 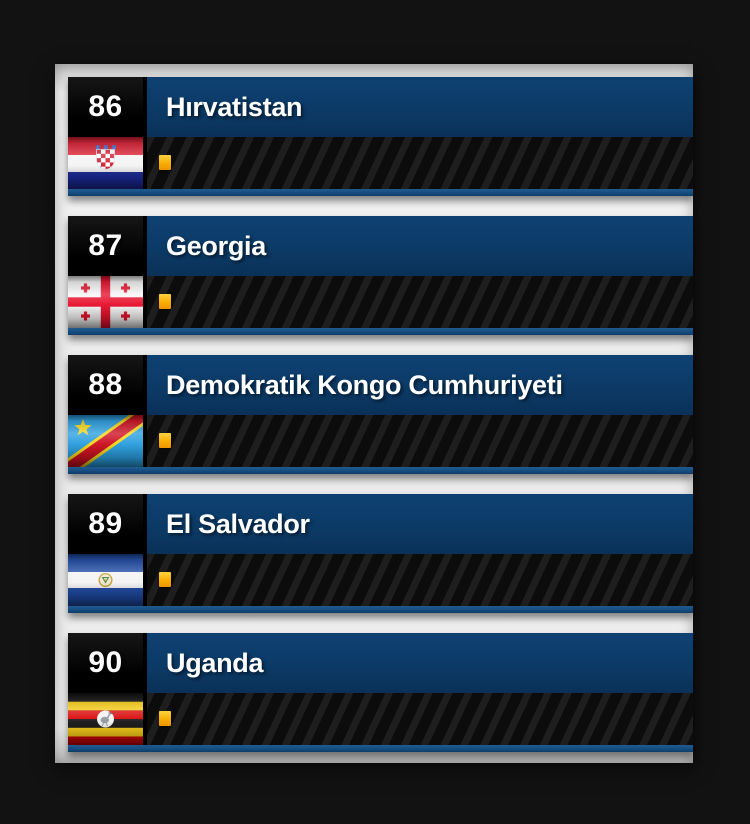 I want to click on ranking-row: 87 Georgia, so click(x=380, y=275).